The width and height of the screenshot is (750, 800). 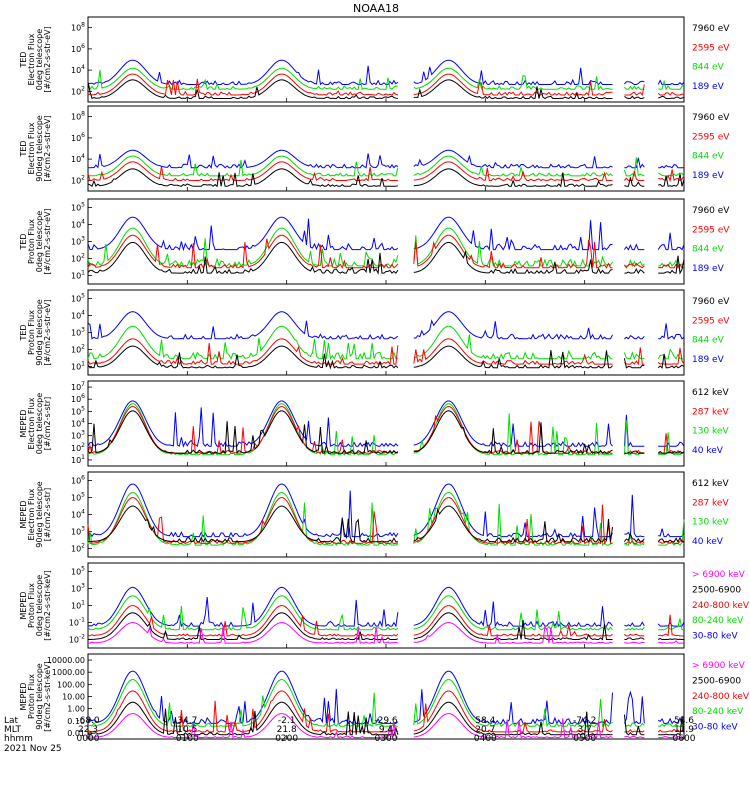 What do you see at coordinates (78, 386) in the screenshot?
I see `y-tick-label: 10⁷` at bounding box center [78, 386].